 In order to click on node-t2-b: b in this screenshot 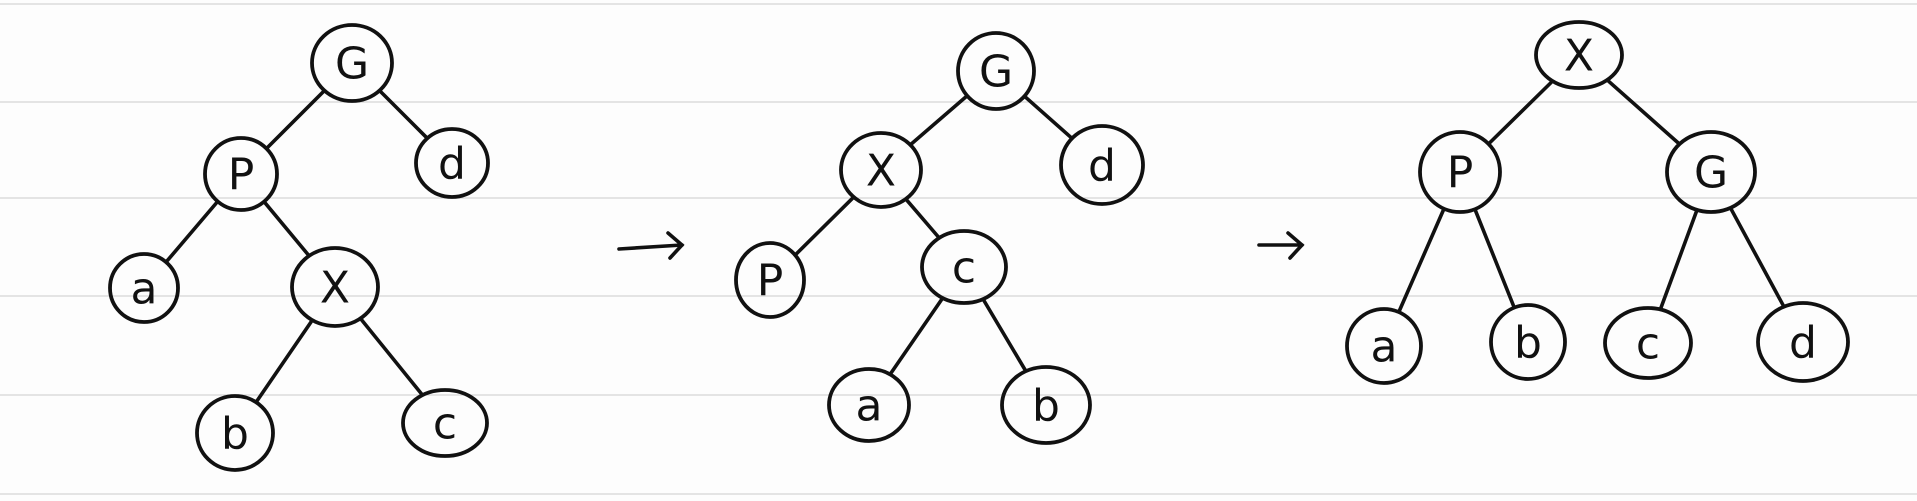, I will do `click(1046, 405)`.